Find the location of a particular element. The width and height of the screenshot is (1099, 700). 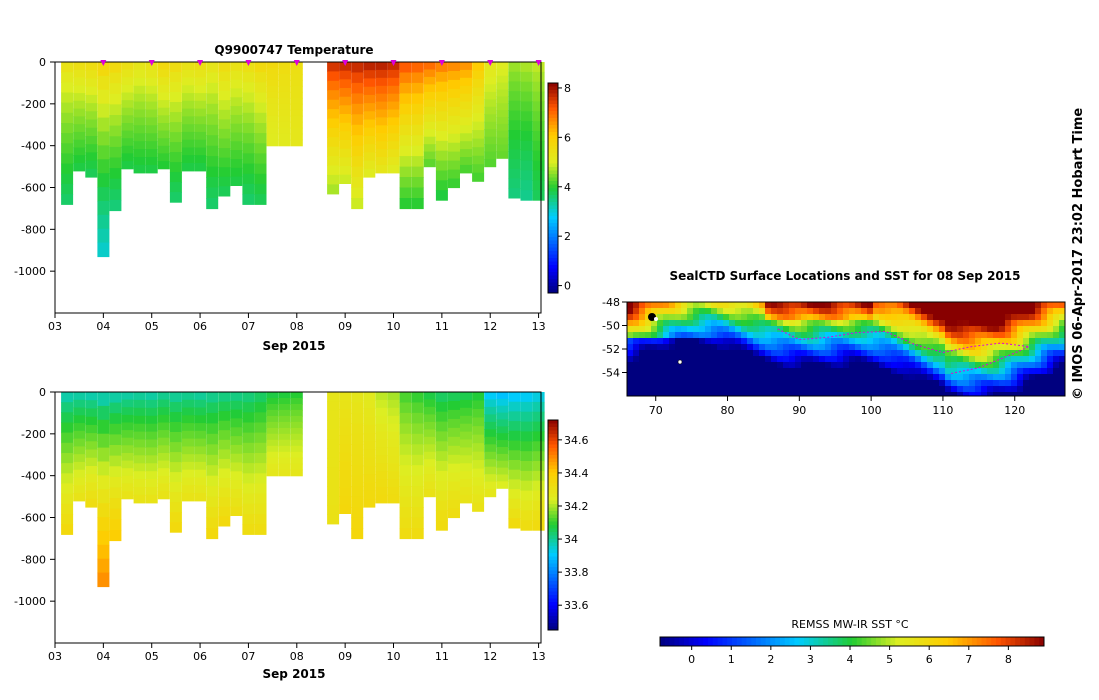

island-marker is located at coordinates (680, 362).